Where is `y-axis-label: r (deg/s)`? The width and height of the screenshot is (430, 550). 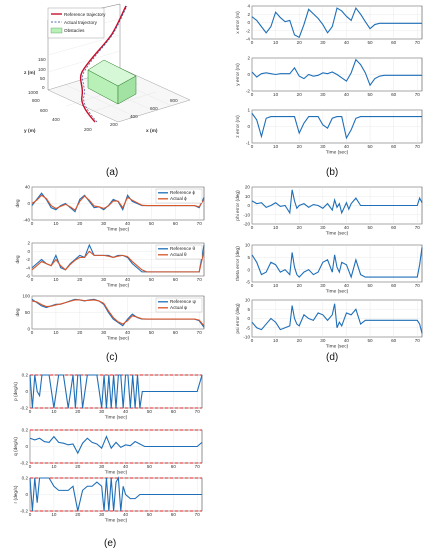 y-axis-label: r (deg/s) is located at coordinates (16, 494).